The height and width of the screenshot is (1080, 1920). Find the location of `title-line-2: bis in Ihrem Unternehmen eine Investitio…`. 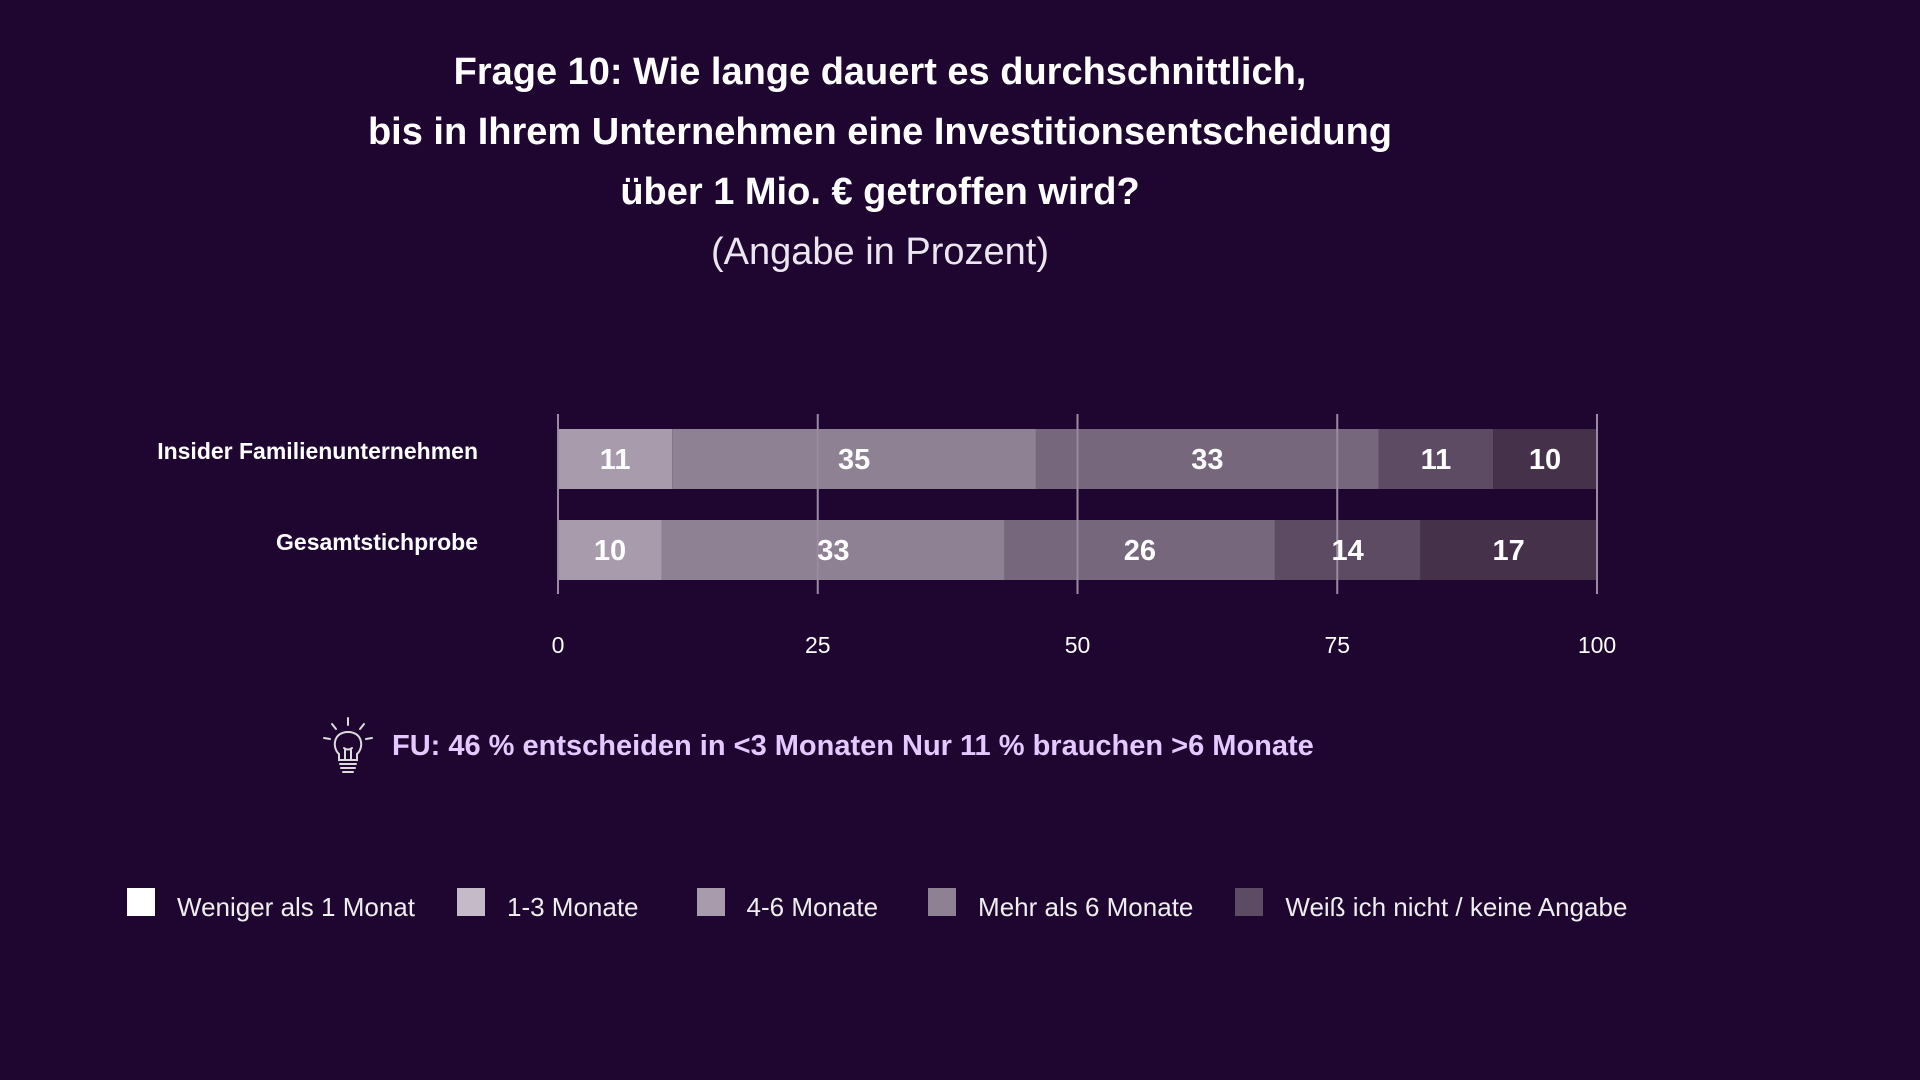

title-line-2: bis in Ihrem Unternehmen eine Investitio… is located at coordinates (880, 132).